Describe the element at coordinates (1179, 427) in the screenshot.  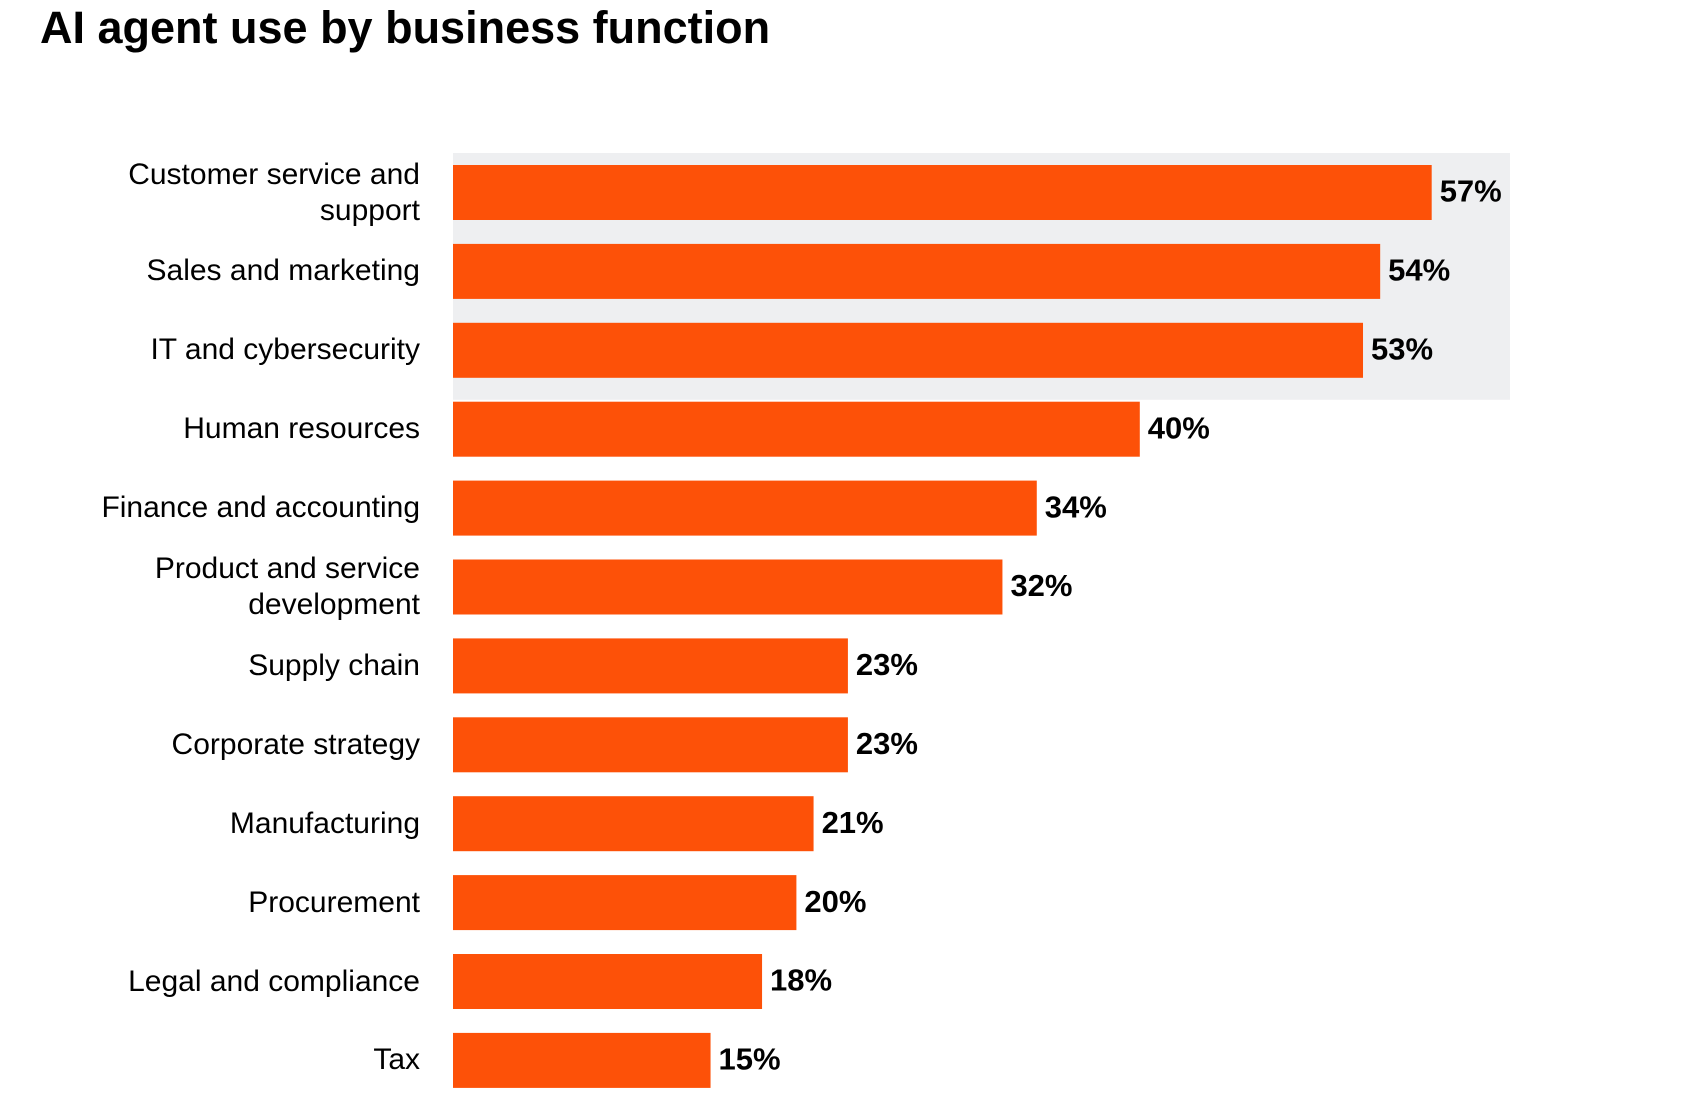
I see `value-label: 40%` at that location.